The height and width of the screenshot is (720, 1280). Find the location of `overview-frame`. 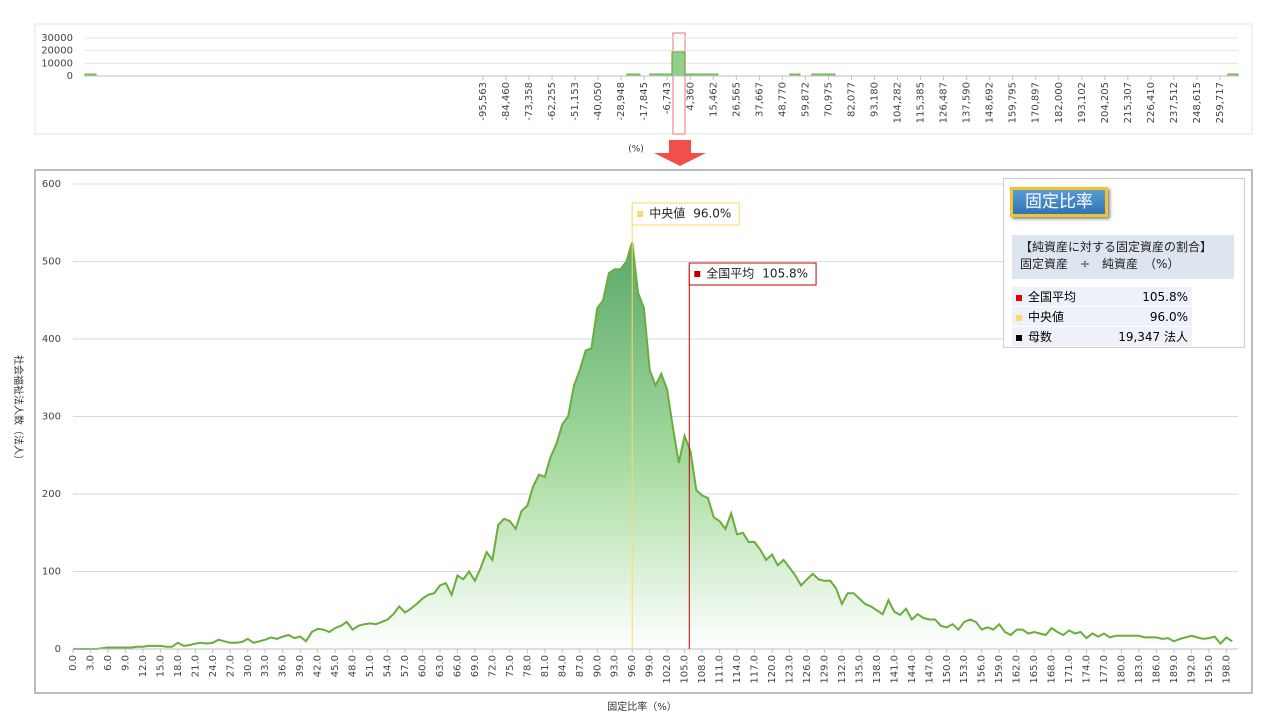

overview-frame is located at coordinates (643, 79).